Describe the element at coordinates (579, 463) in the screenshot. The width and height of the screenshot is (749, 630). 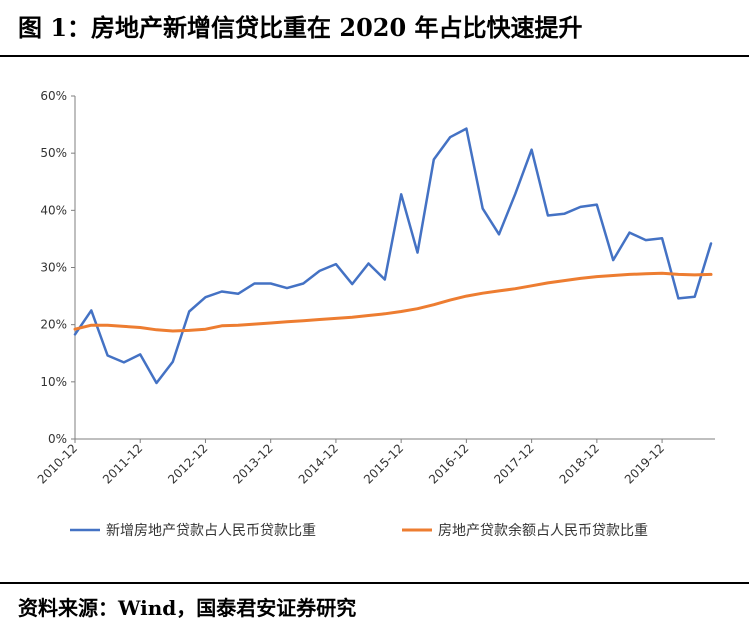
I see `x-tick-label: 2018-12` at that location.